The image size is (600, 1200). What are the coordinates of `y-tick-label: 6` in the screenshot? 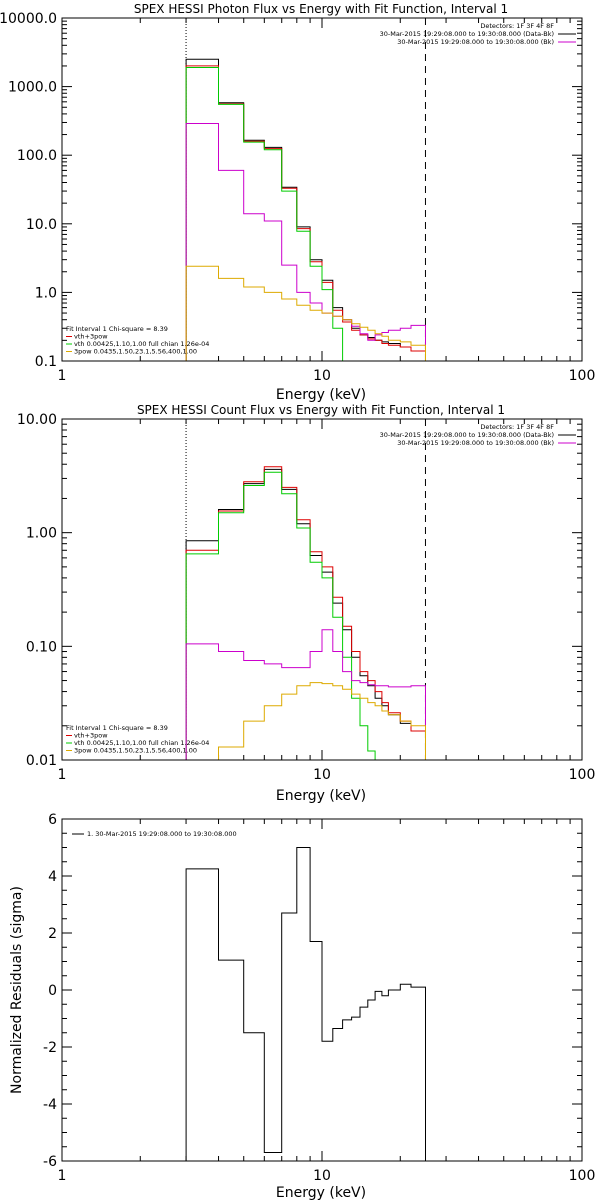 It's located at (52, 820).